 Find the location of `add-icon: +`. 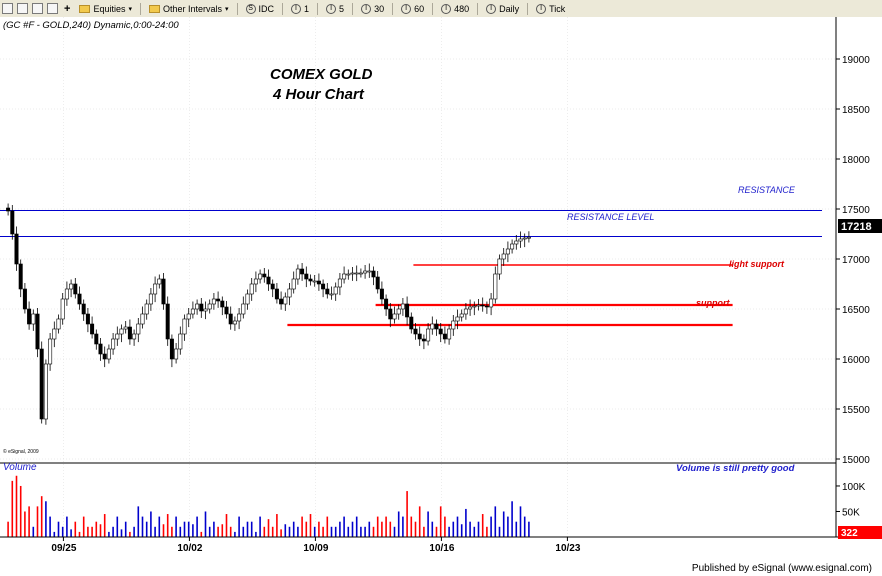

add-icon: + is located at coordinates (67, 8).